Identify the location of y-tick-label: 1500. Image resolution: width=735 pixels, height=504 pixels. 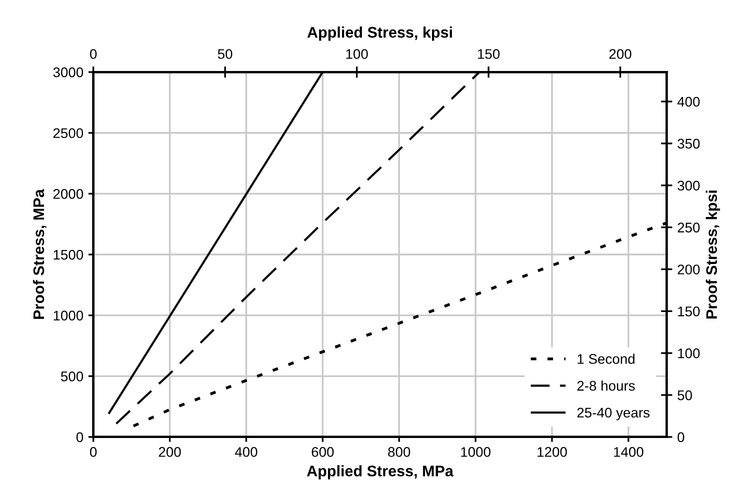
(69, 255).